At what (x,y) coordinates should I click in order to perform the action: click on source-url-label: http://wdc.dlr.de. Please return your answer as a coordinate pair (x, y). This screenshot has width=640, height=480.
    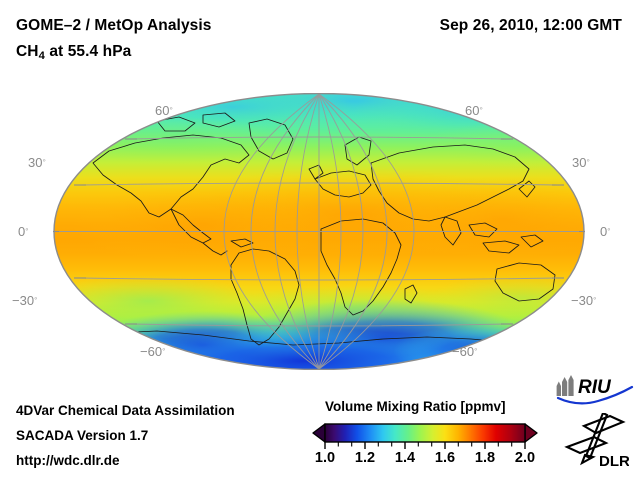
    Looking at the image, I should click on (68, 460).